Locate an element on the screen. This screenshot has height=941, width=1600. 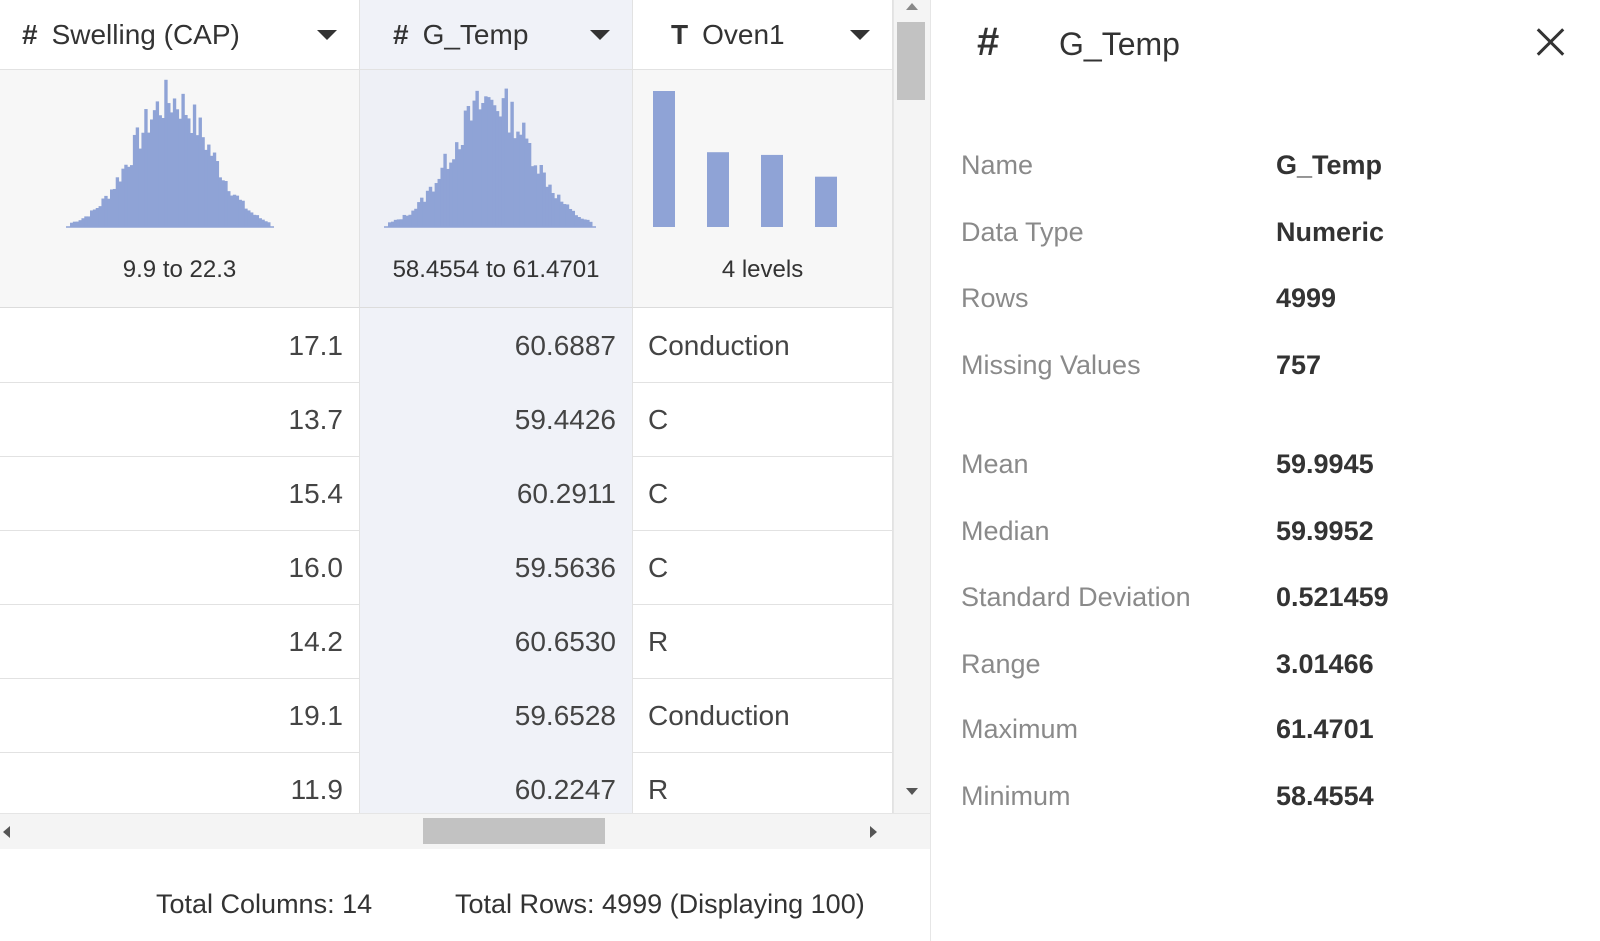
table-row: 14.2 60.6530 R is located at coordinates (446, 641).